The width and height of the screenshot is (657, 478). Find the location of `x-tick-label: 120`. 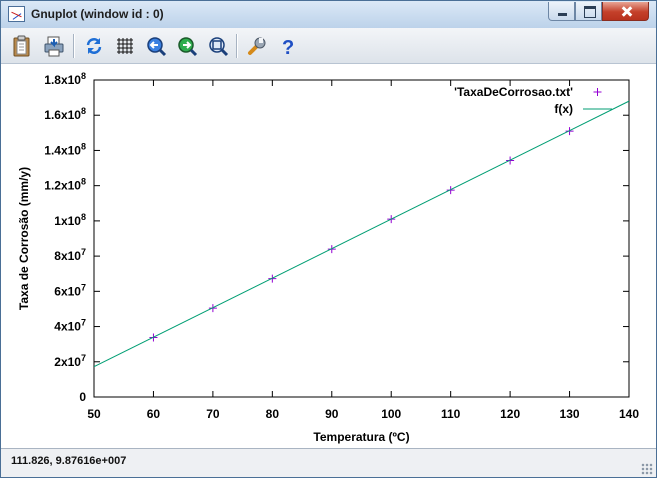

x-tick-label: 120 is located at coordinates (510, 414).